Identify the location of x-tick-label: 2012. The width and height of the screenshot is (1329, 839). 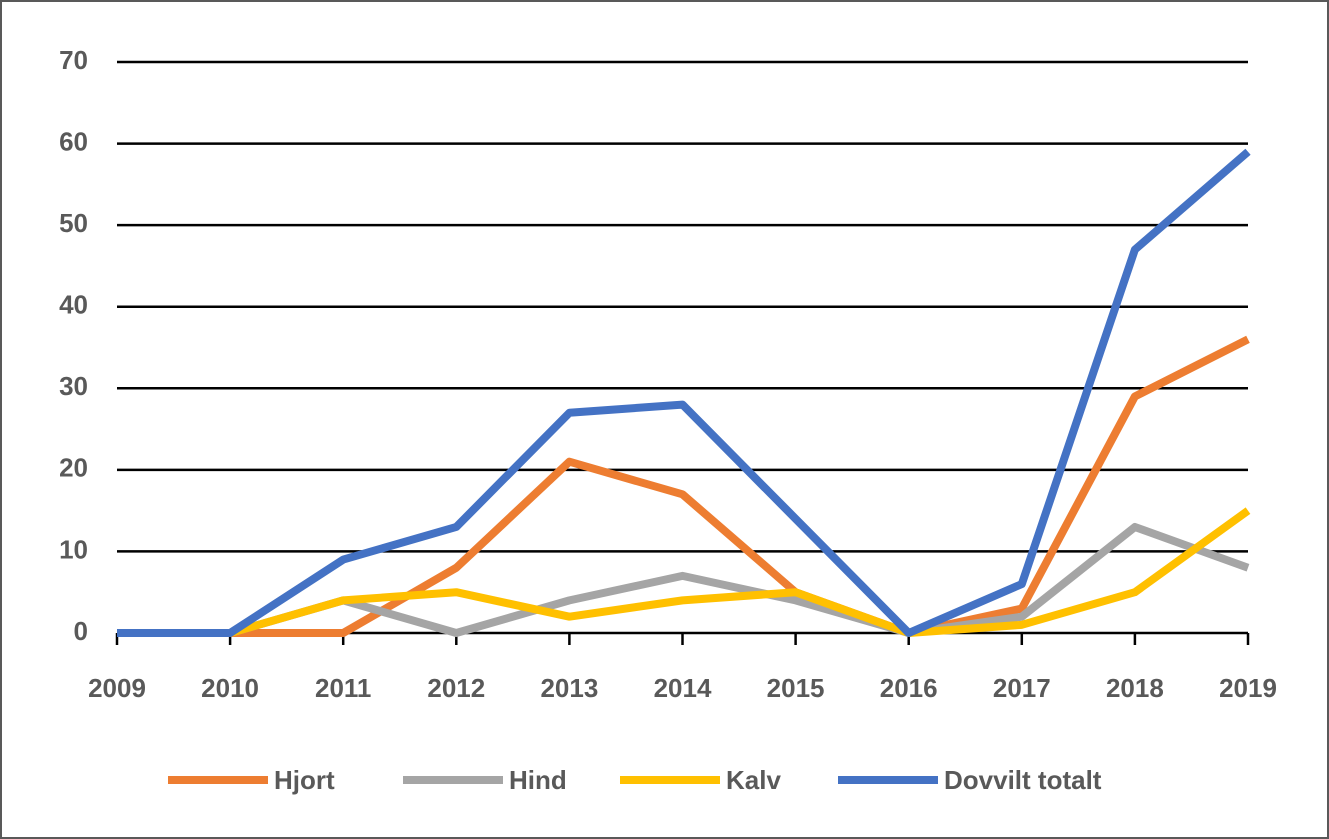
(456, 688).